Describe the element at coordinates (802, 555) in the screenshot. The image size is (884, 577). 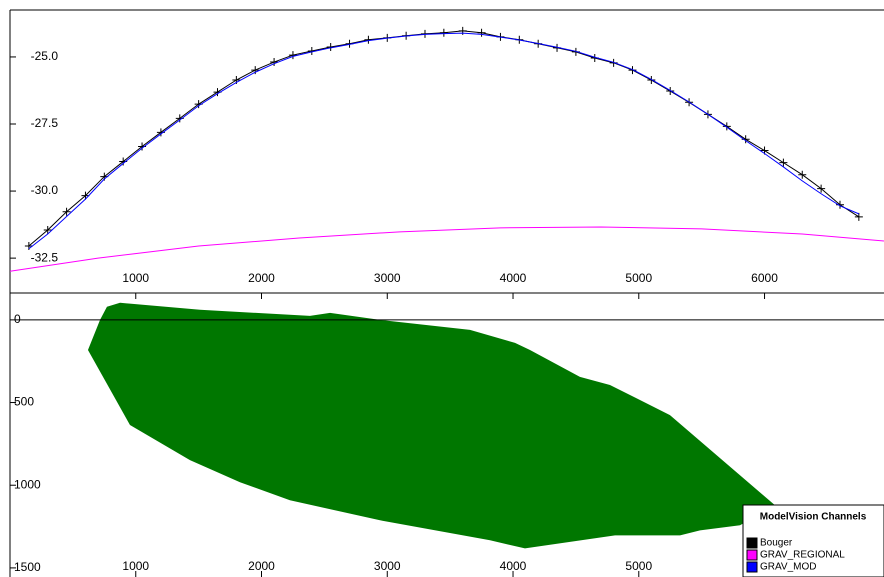
I see `legend-label: GRAV_REGIONAL` at that location.